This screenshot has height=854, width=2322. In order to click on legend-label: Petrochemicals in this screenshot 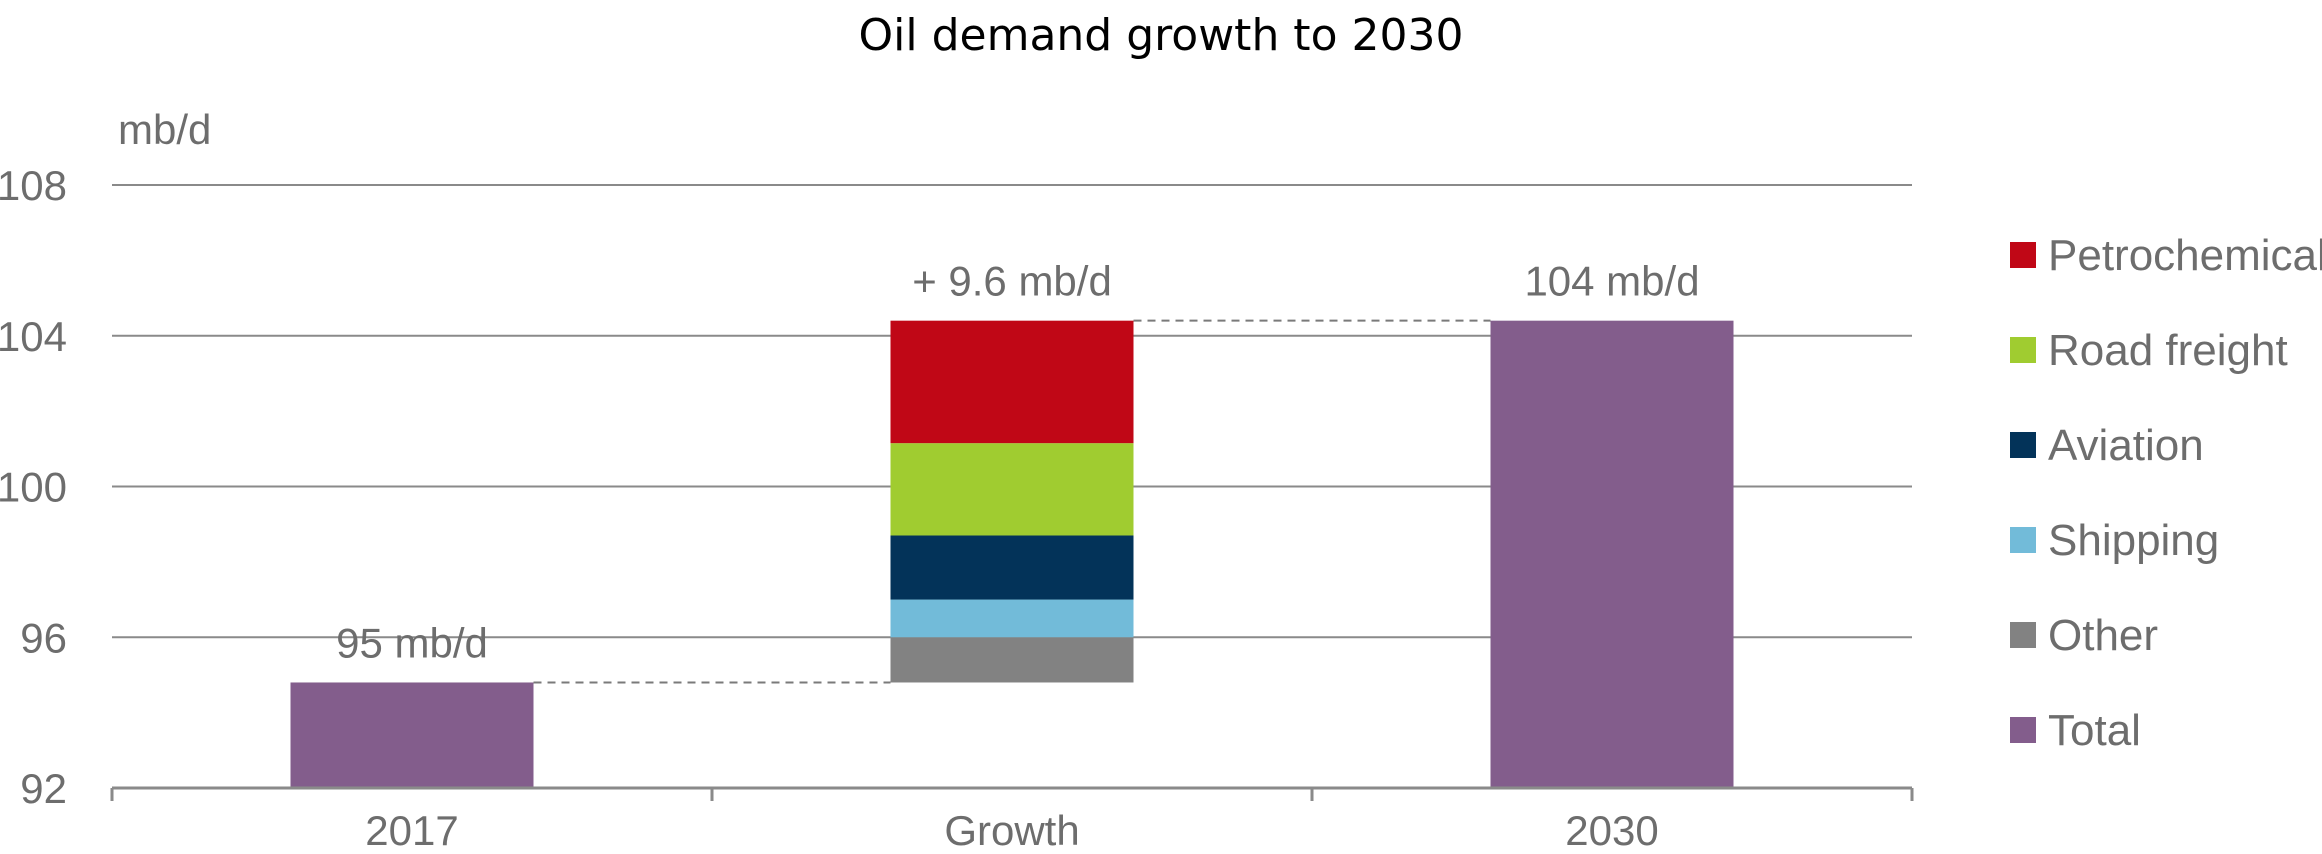, I will do `click(2185, 255)`.